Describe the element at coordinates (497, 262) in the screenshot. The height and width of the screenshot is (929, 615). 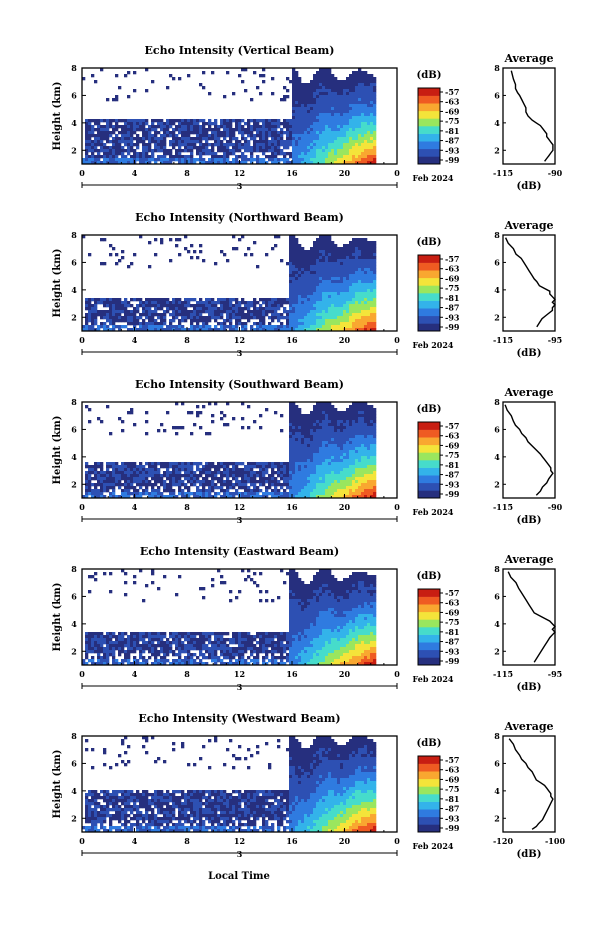
I see `avg-y-tick-label: 6` at that location.